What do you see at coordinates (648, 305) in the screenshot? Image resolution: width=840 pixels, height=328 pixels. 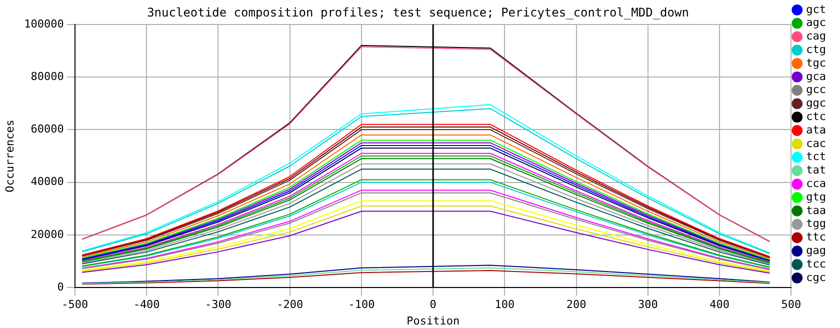 I see `x-tick-label: 300` at bounding box center [648, 305].